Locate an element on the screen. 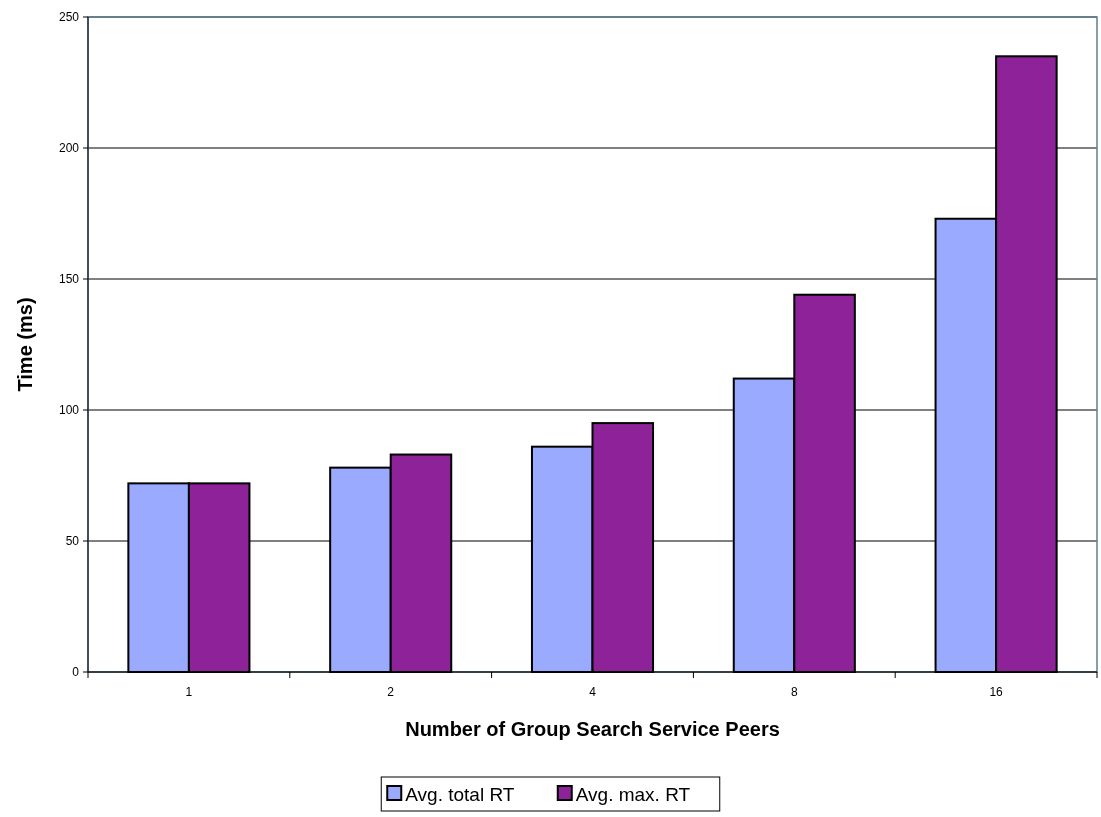 The image size is (1101, 817). legend-label: Avg. total RT is located at coordinates (460, 794).